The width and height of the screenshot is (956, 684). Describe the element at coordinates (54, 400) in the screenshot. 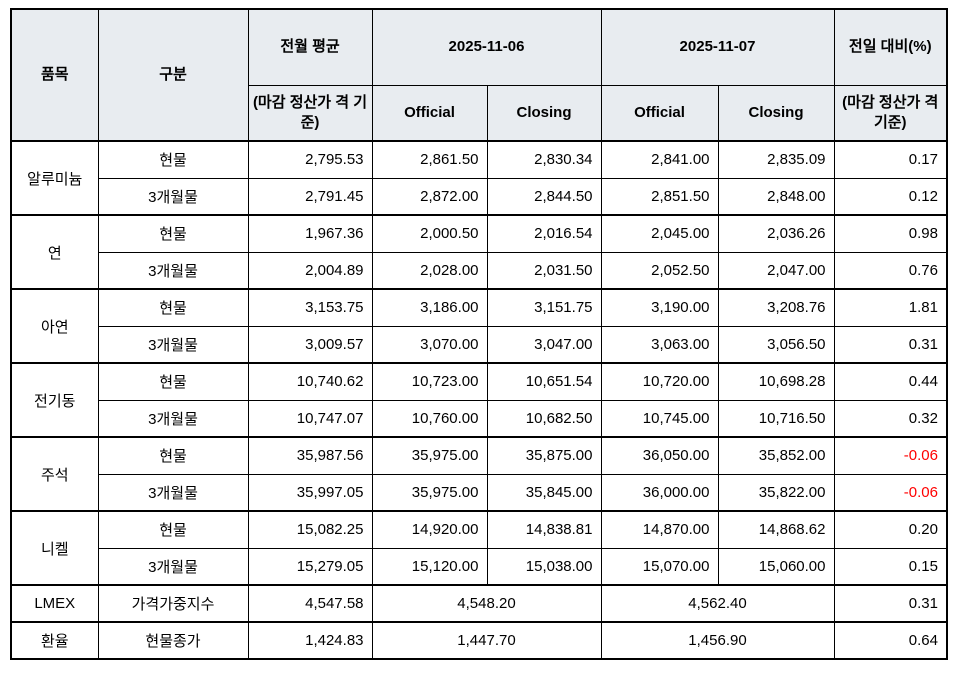

I see `item-cell: 전기동` at that location.